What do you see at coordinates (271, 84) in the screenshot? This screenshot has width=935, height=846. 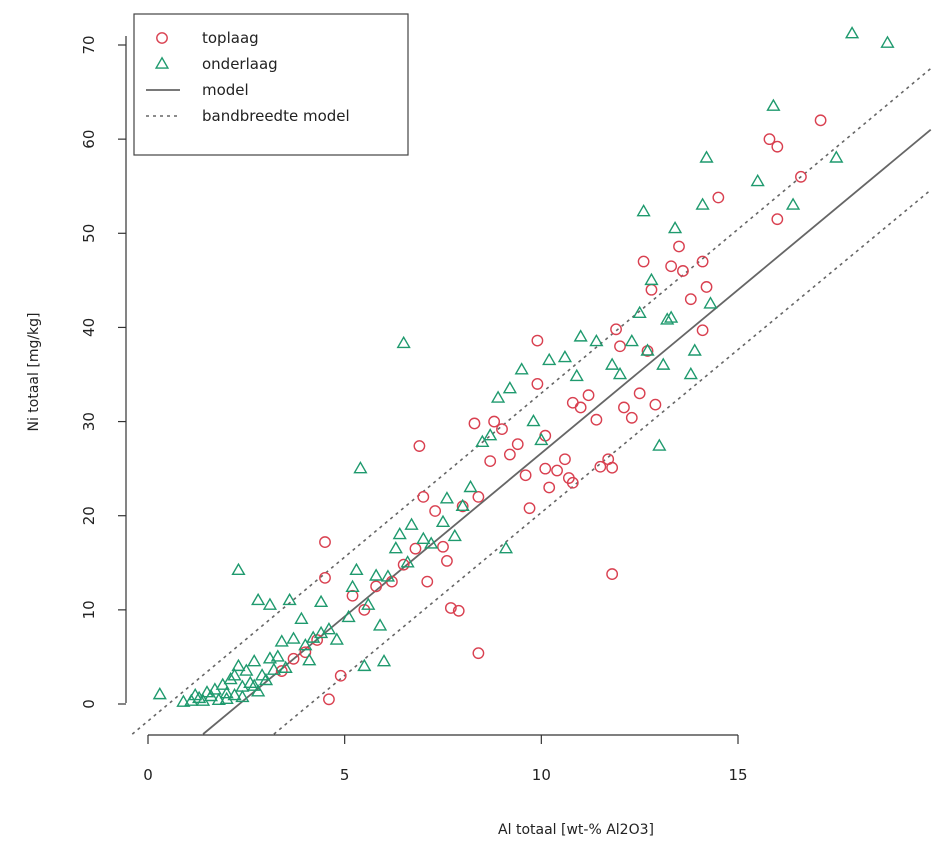 I see `legend: toplaag onderlaag model bandbreedte model` at bounding box center [271, 84].